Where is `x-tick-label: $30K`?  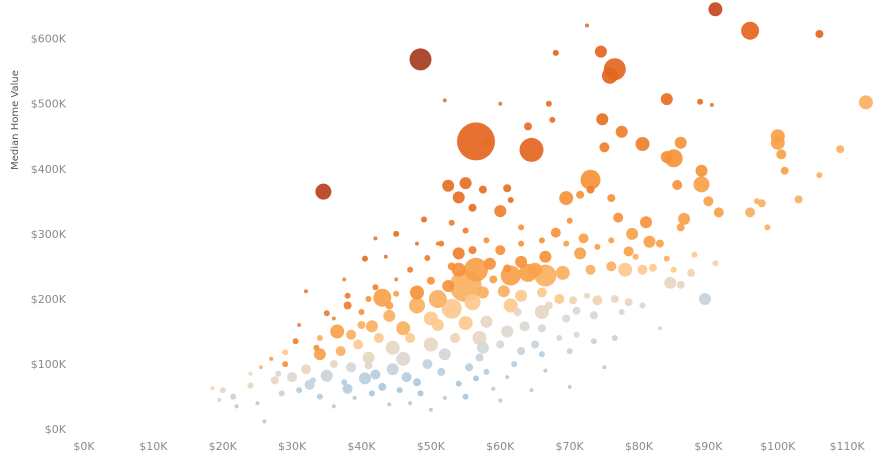
x-tick-label: $30K is located at coordinates (292, 446).